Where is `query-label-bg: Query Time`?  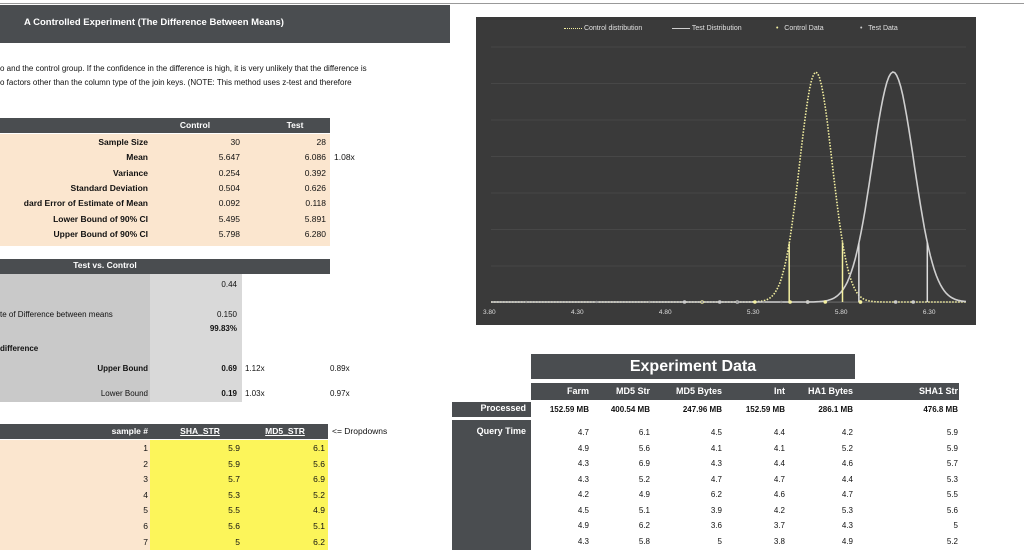 query-label-bg: Query Time is located at coordinates (491, 485).